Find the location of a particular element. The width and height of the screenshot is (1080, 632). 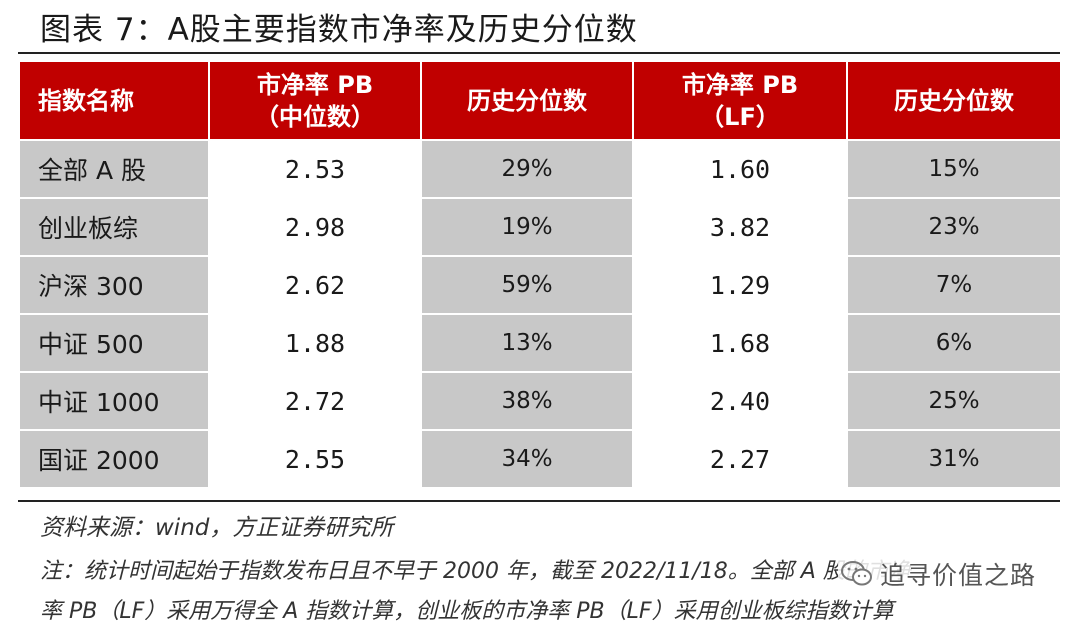

row-pb-median: 2.53 is located at coordinates (315, 169).